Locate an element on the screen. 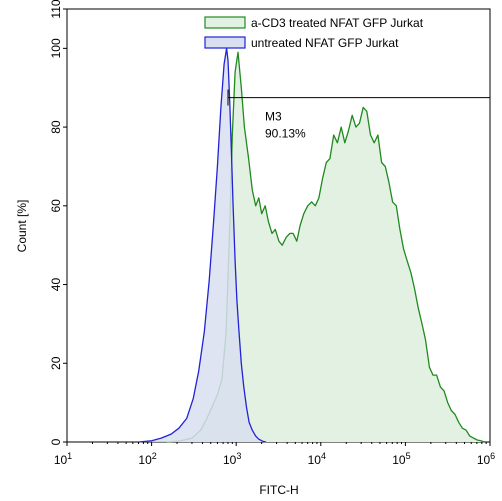 The image size is (502, 501). y-tick-label-5: 80 is located at coordinates (56, 127).